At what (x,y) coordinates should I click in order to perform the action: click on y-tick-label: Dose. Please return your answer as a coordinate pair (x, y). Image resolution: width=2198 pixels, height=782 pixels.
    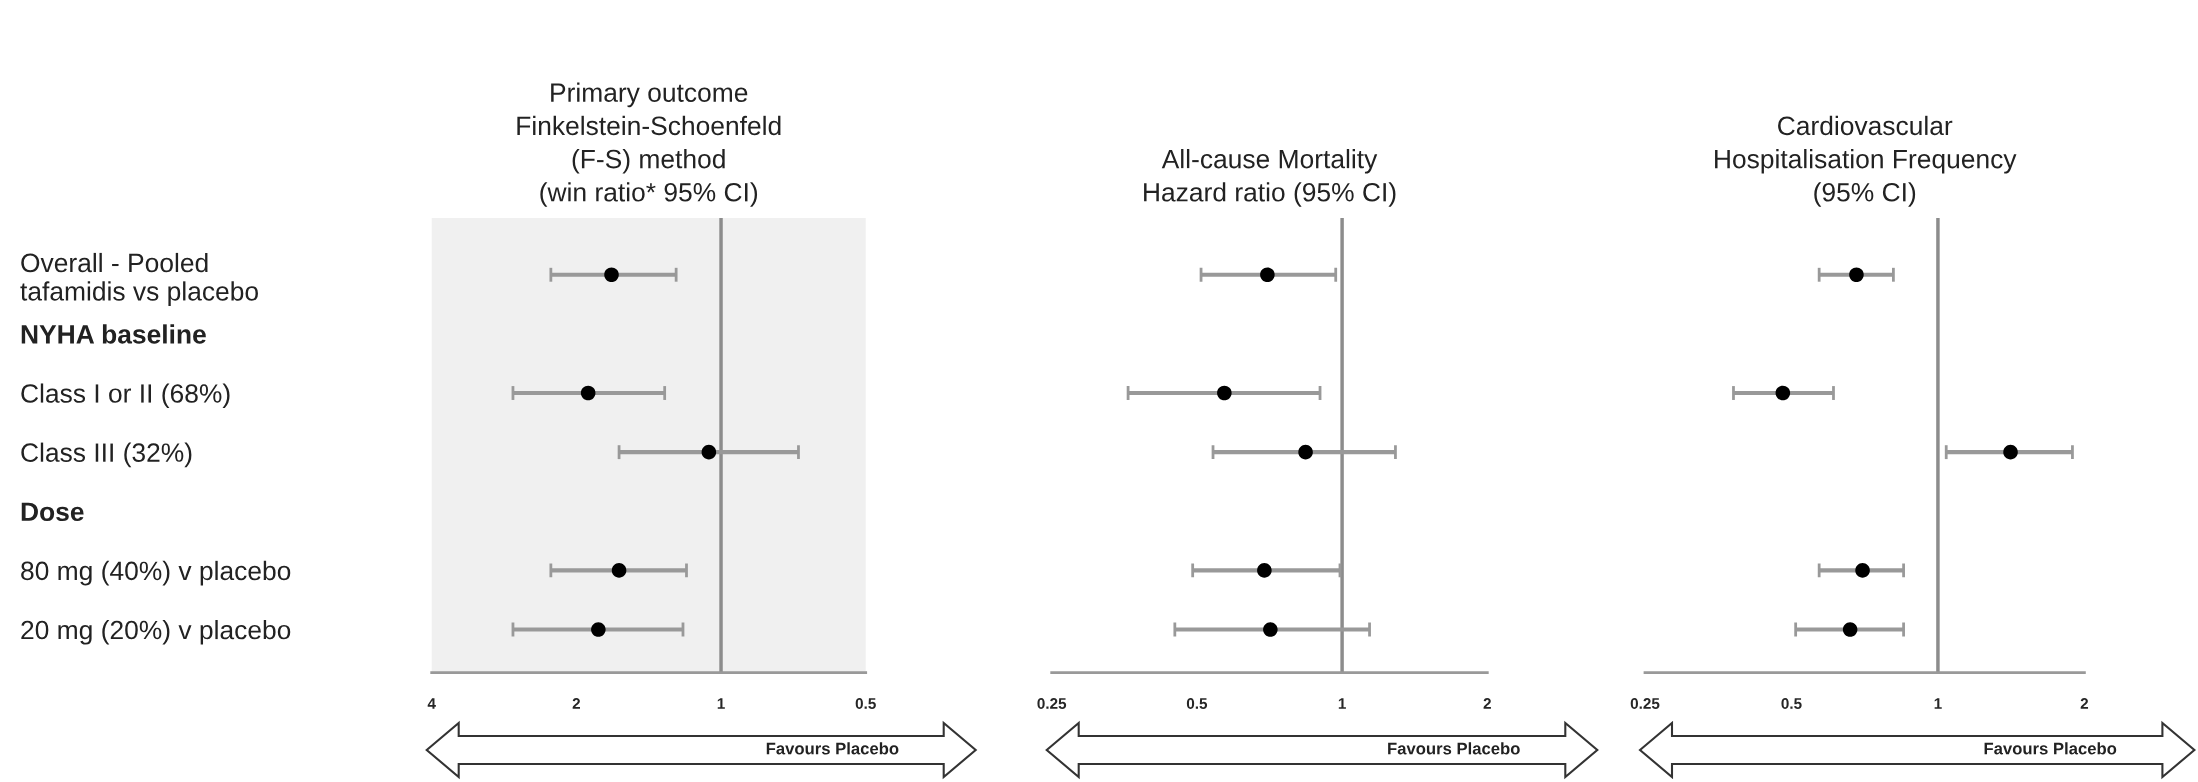
    Looking at the image, I should click on (52, 512).